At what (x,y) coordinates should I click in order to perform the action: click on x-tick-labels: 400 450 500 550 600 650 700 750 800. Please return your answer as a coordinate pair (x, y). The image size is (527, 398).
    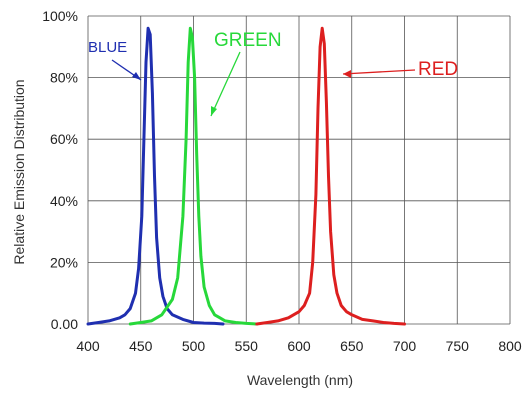
    Looking at the image, I should click on (299, 346).